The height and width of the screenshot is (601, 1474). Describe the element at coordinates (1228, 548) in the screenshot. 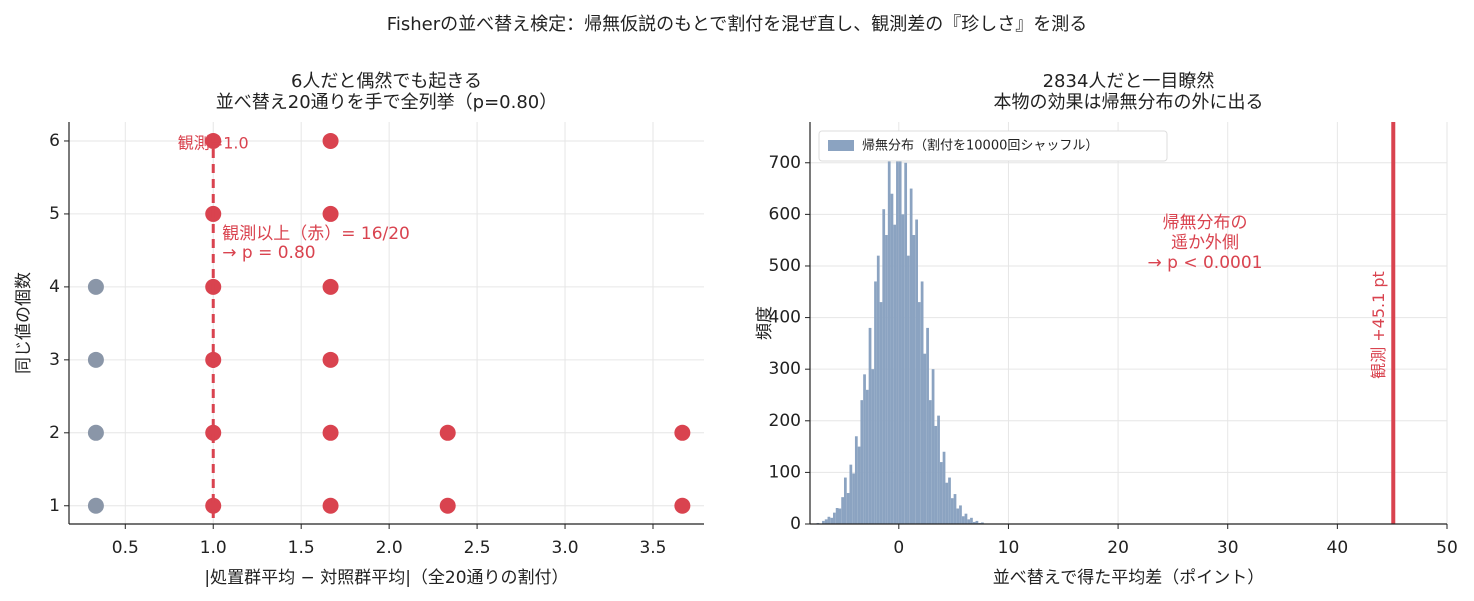

I see `x-tick-label: 30` at that location.